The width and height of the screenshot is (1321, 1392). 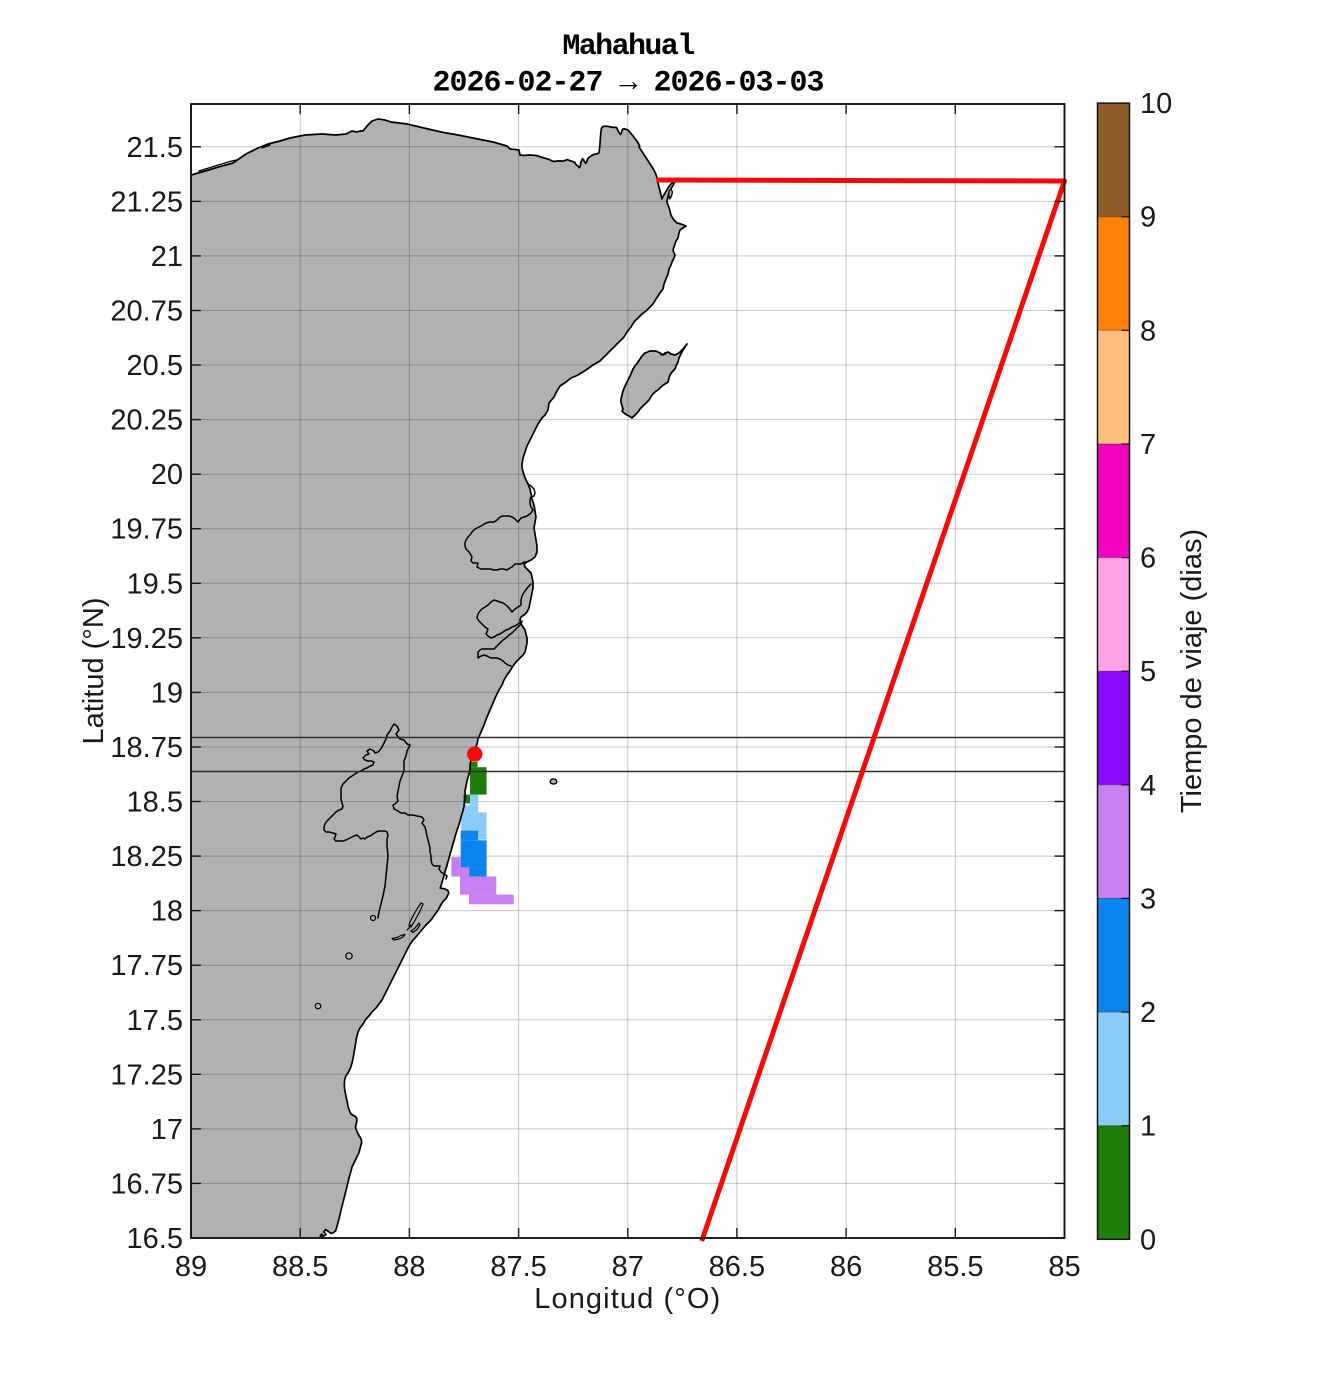 What do you see at coordinates (146, 748) in the screenshot?
I see `svg-text: 18.75` at bounding box center [146, 748].